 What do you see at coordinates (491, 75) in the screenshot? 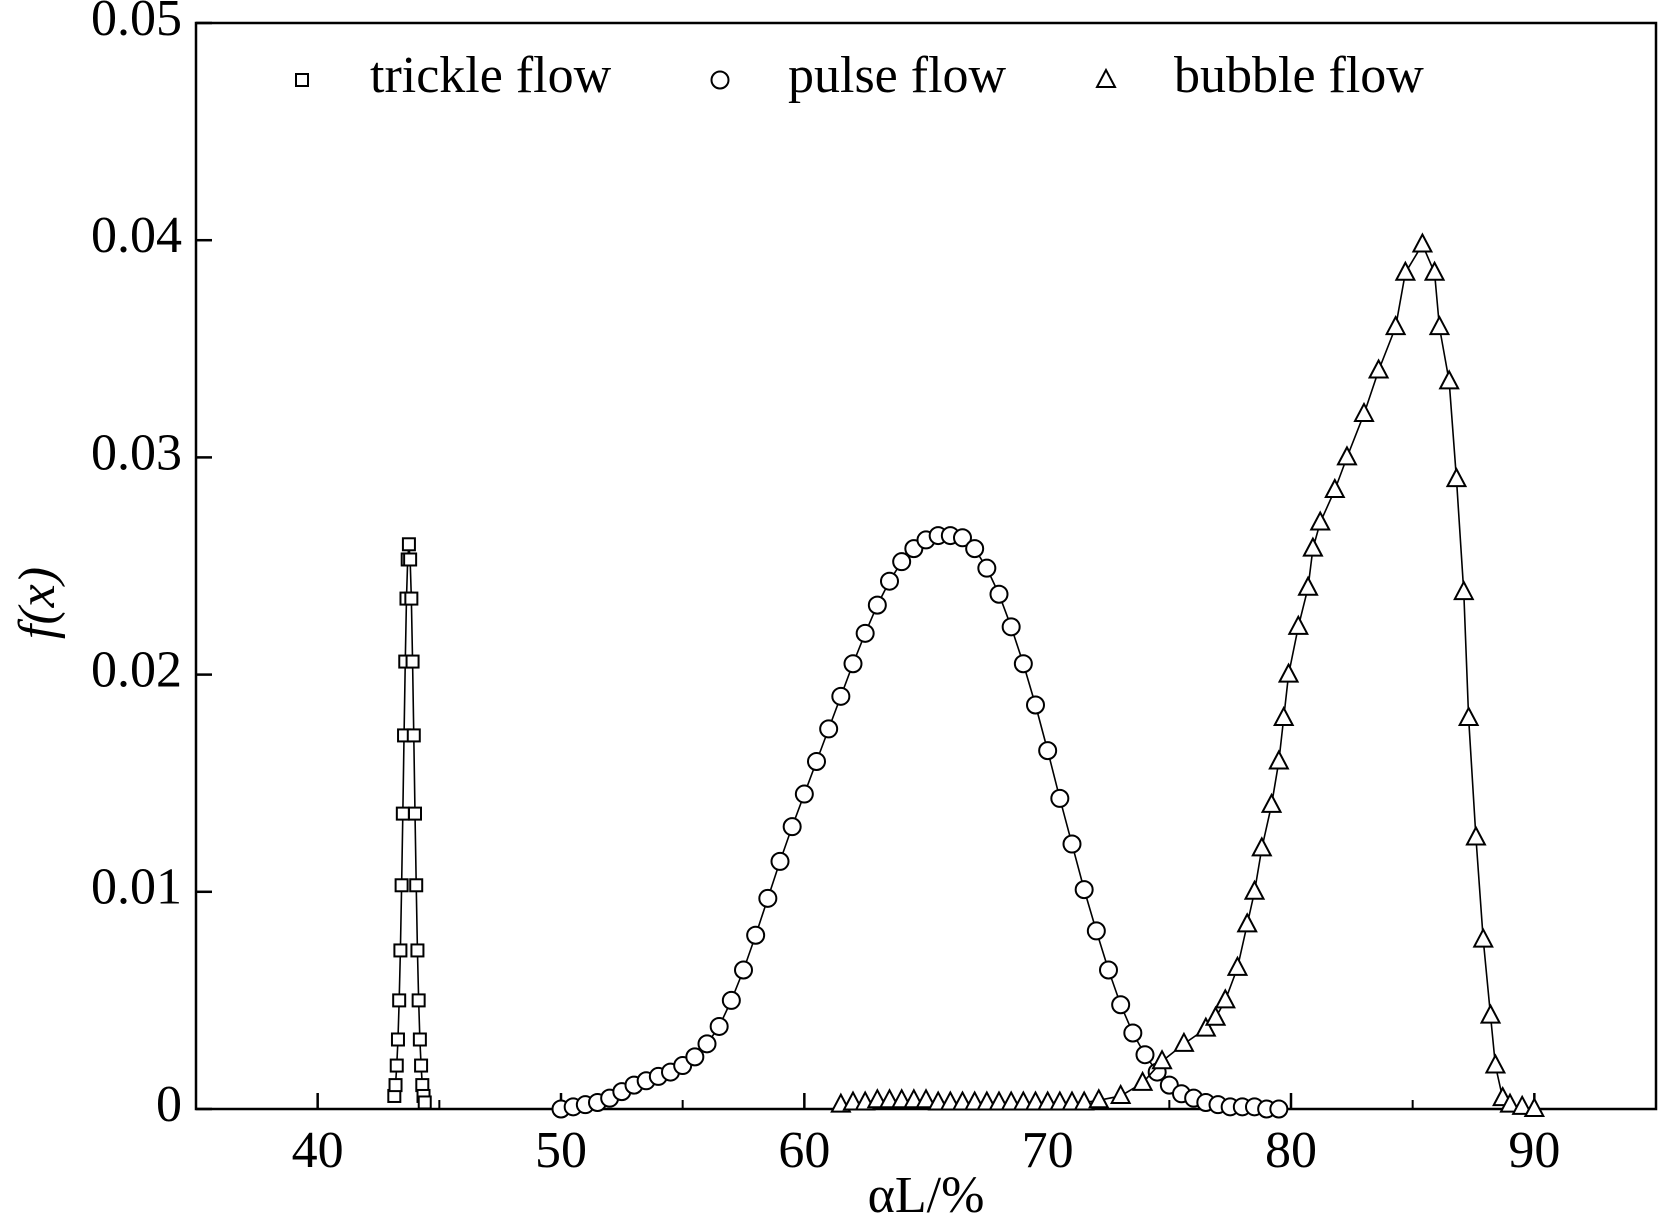
I see `legend-label: trickle flow` at bounding box center [491, 75].